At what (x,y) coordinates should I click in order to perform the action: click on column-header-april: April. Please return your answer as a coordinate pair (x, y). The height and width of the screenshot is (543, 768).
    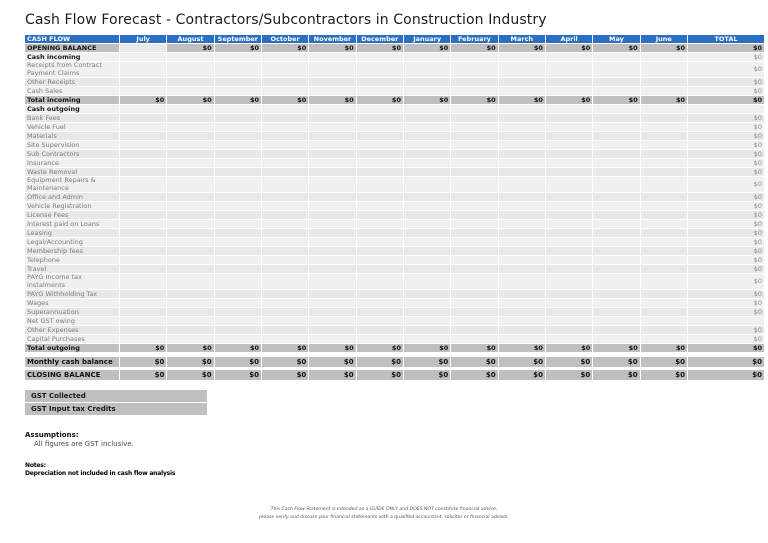
    Looking at the image, I should click on (569, 39).